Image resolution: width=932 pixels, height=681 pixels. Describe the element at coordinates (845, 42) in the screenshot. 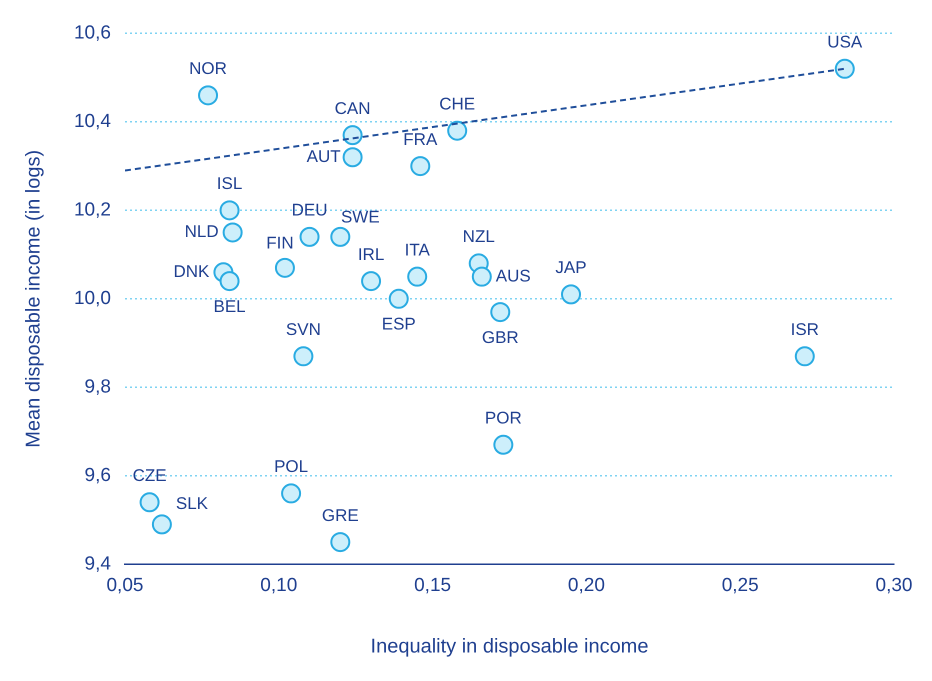

I see `annotation: USA` at that location.